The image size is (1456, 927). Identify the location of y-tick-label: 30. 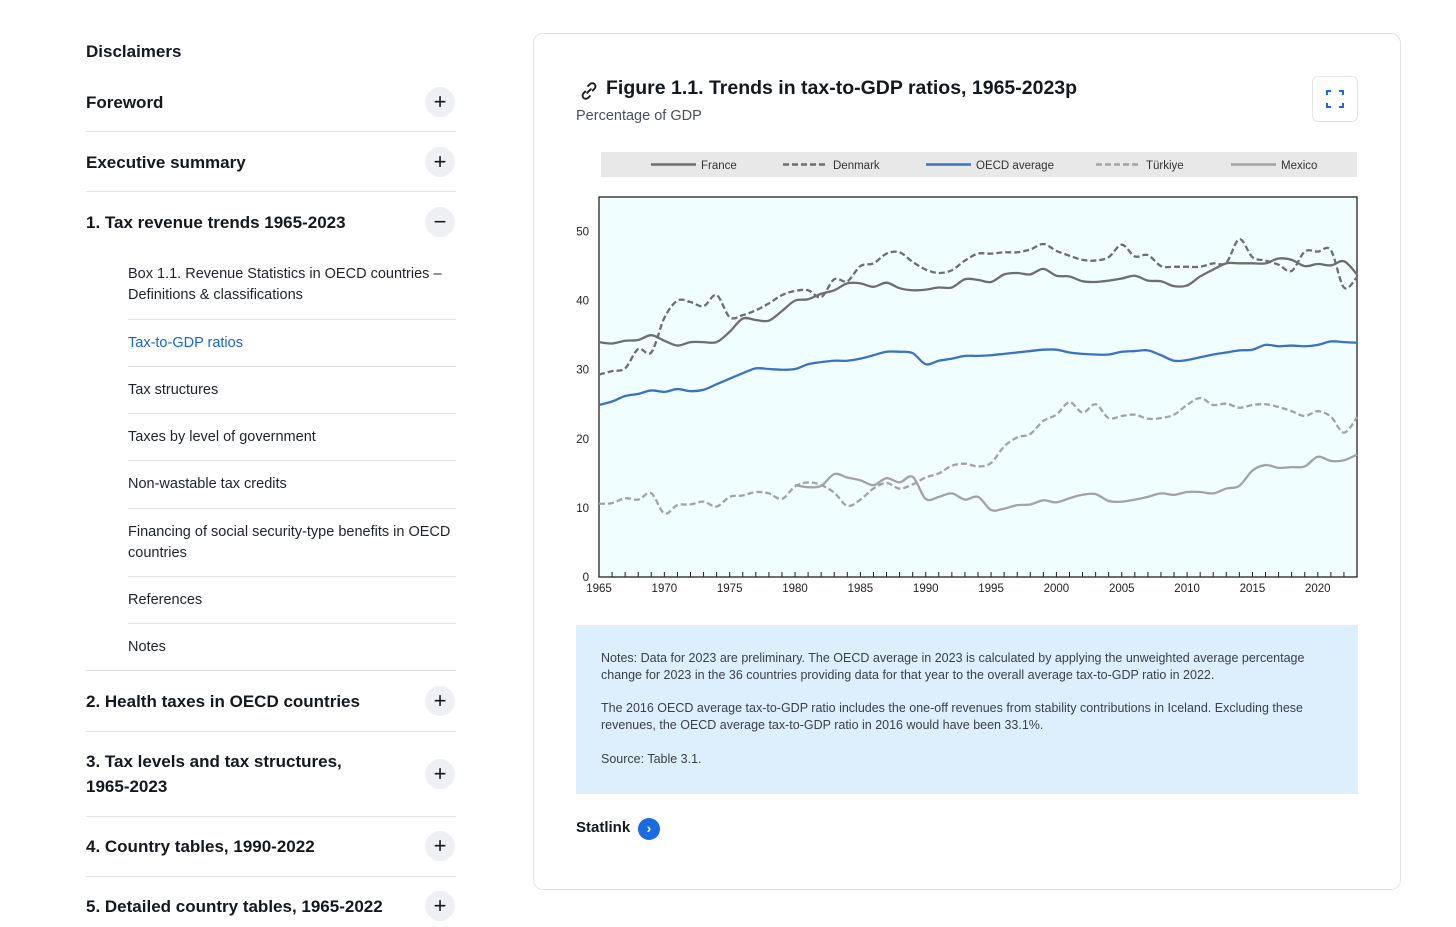
(582, 371).